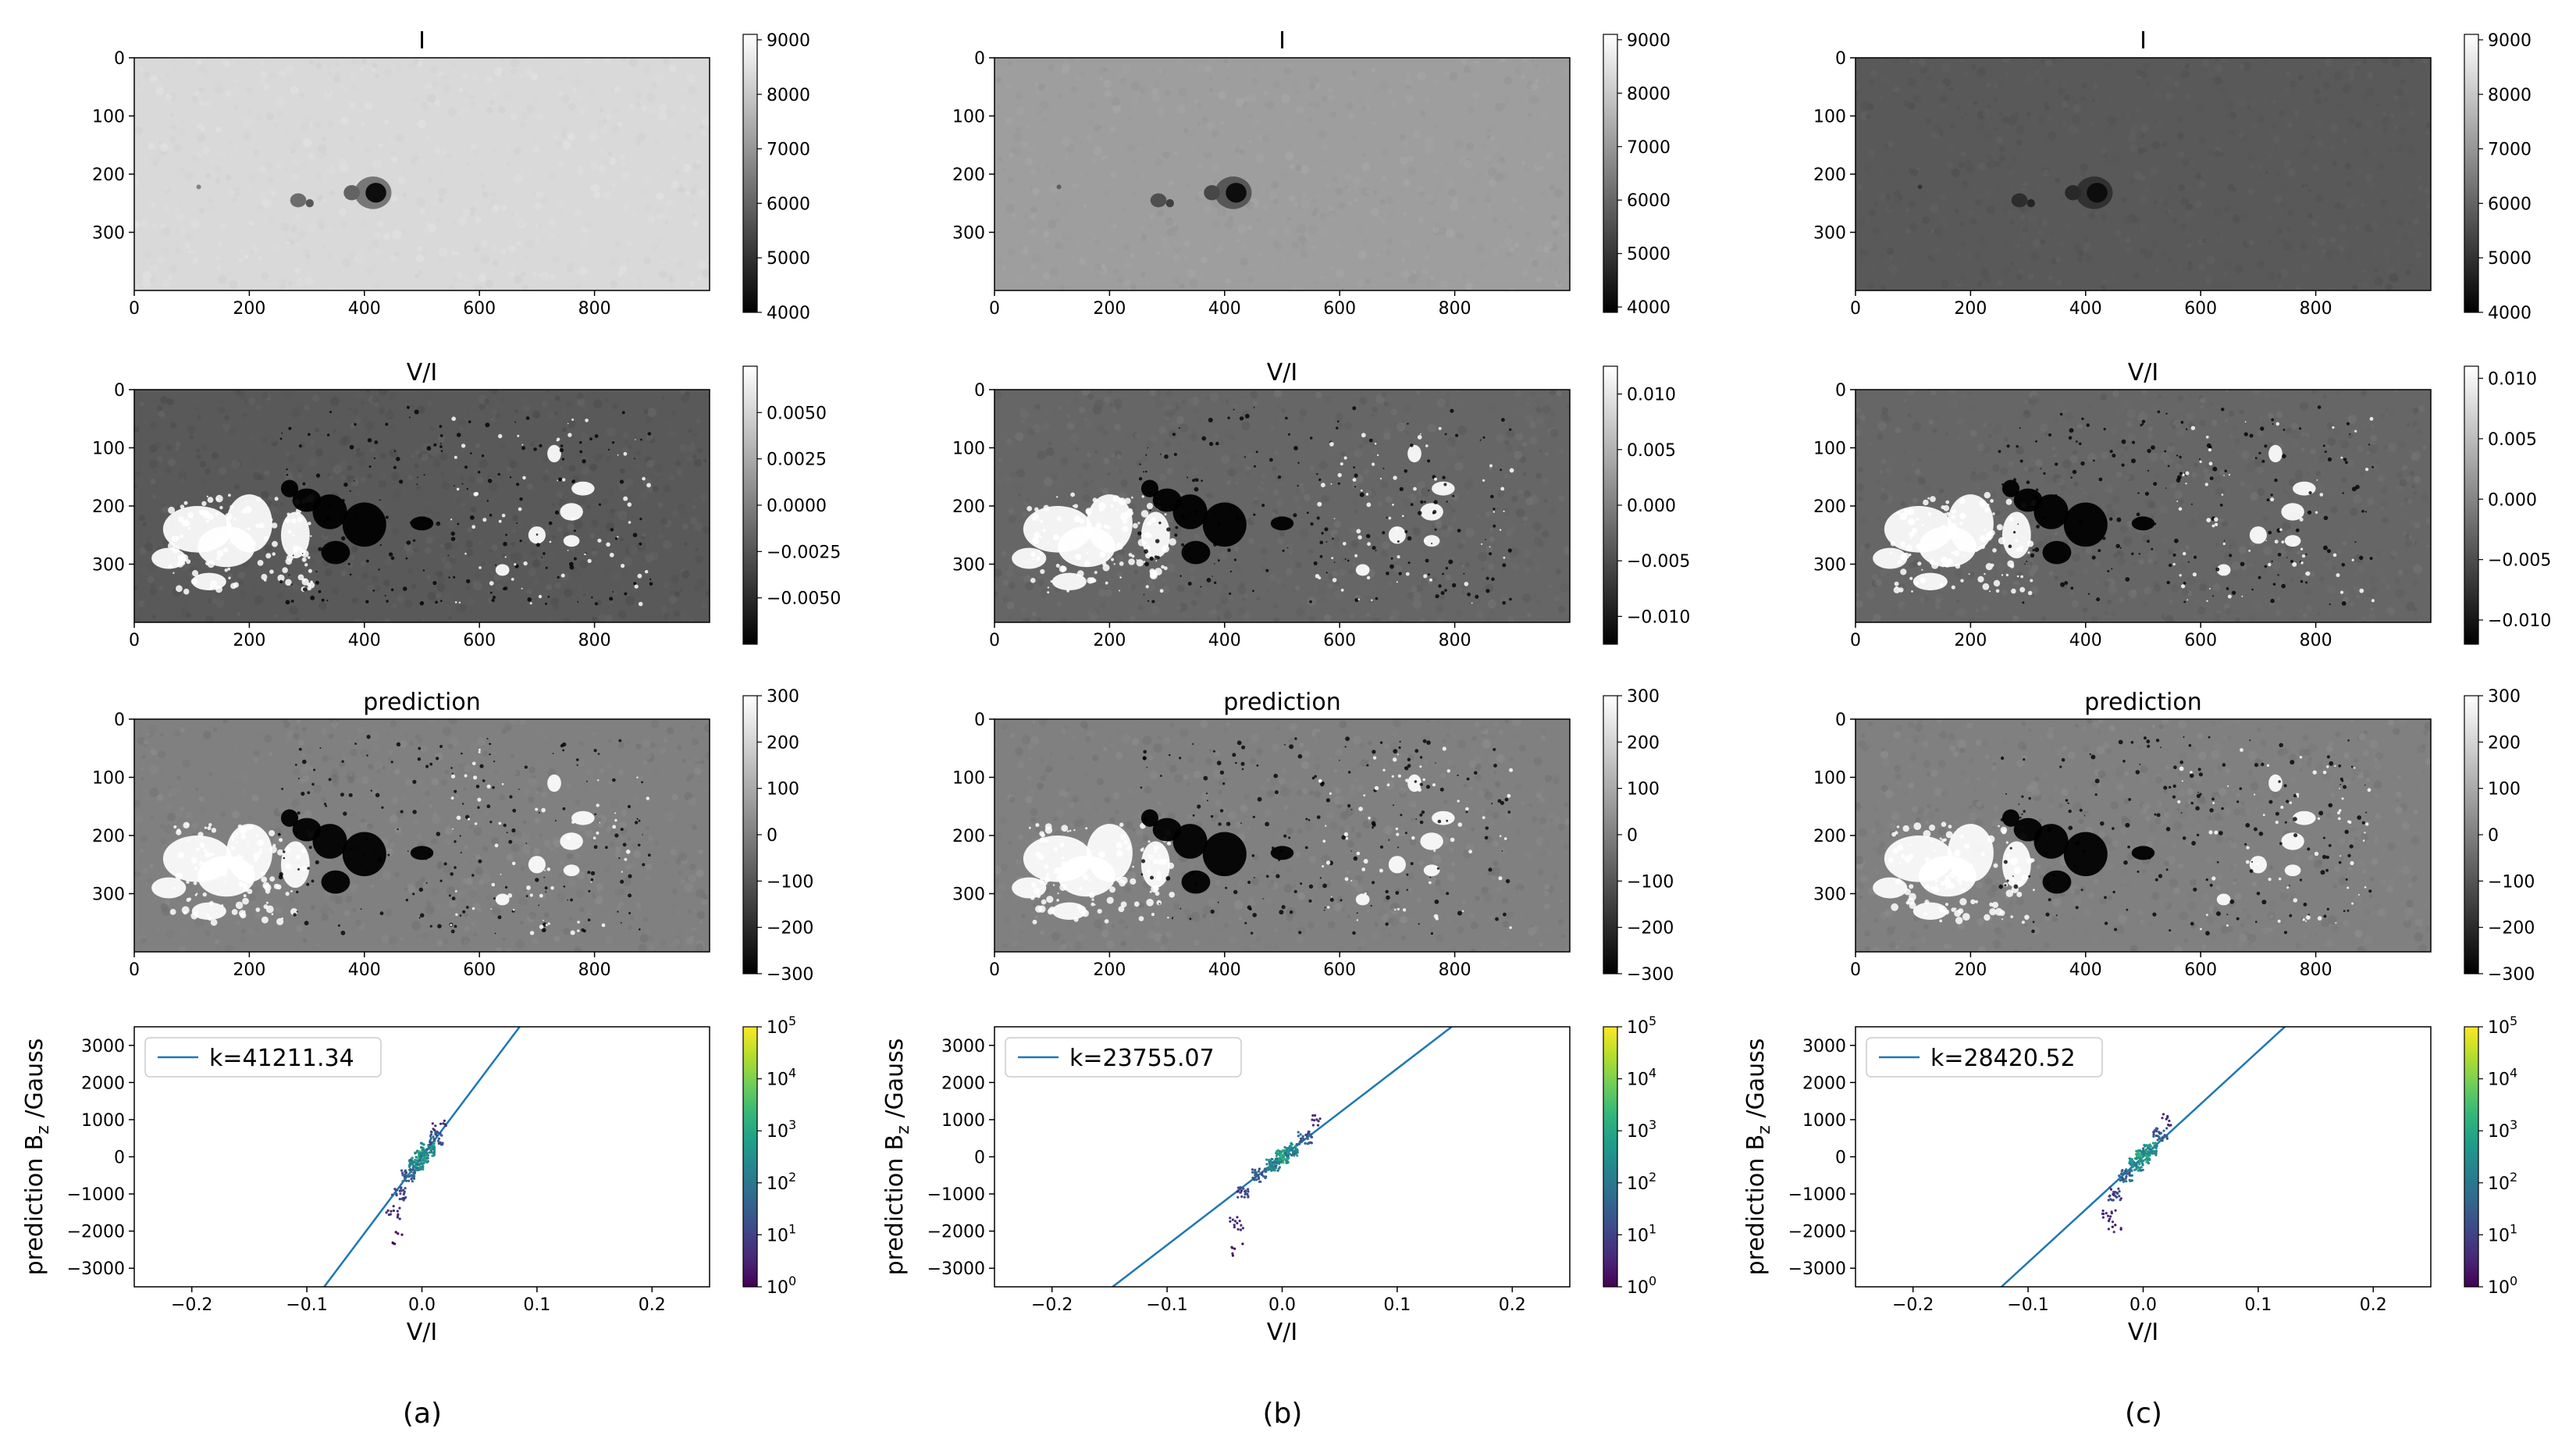 Image resolution: width=2576 pixels, height=1450 pixels. I want to click on colorbar-tick-label: −100, so click(2511, 882).